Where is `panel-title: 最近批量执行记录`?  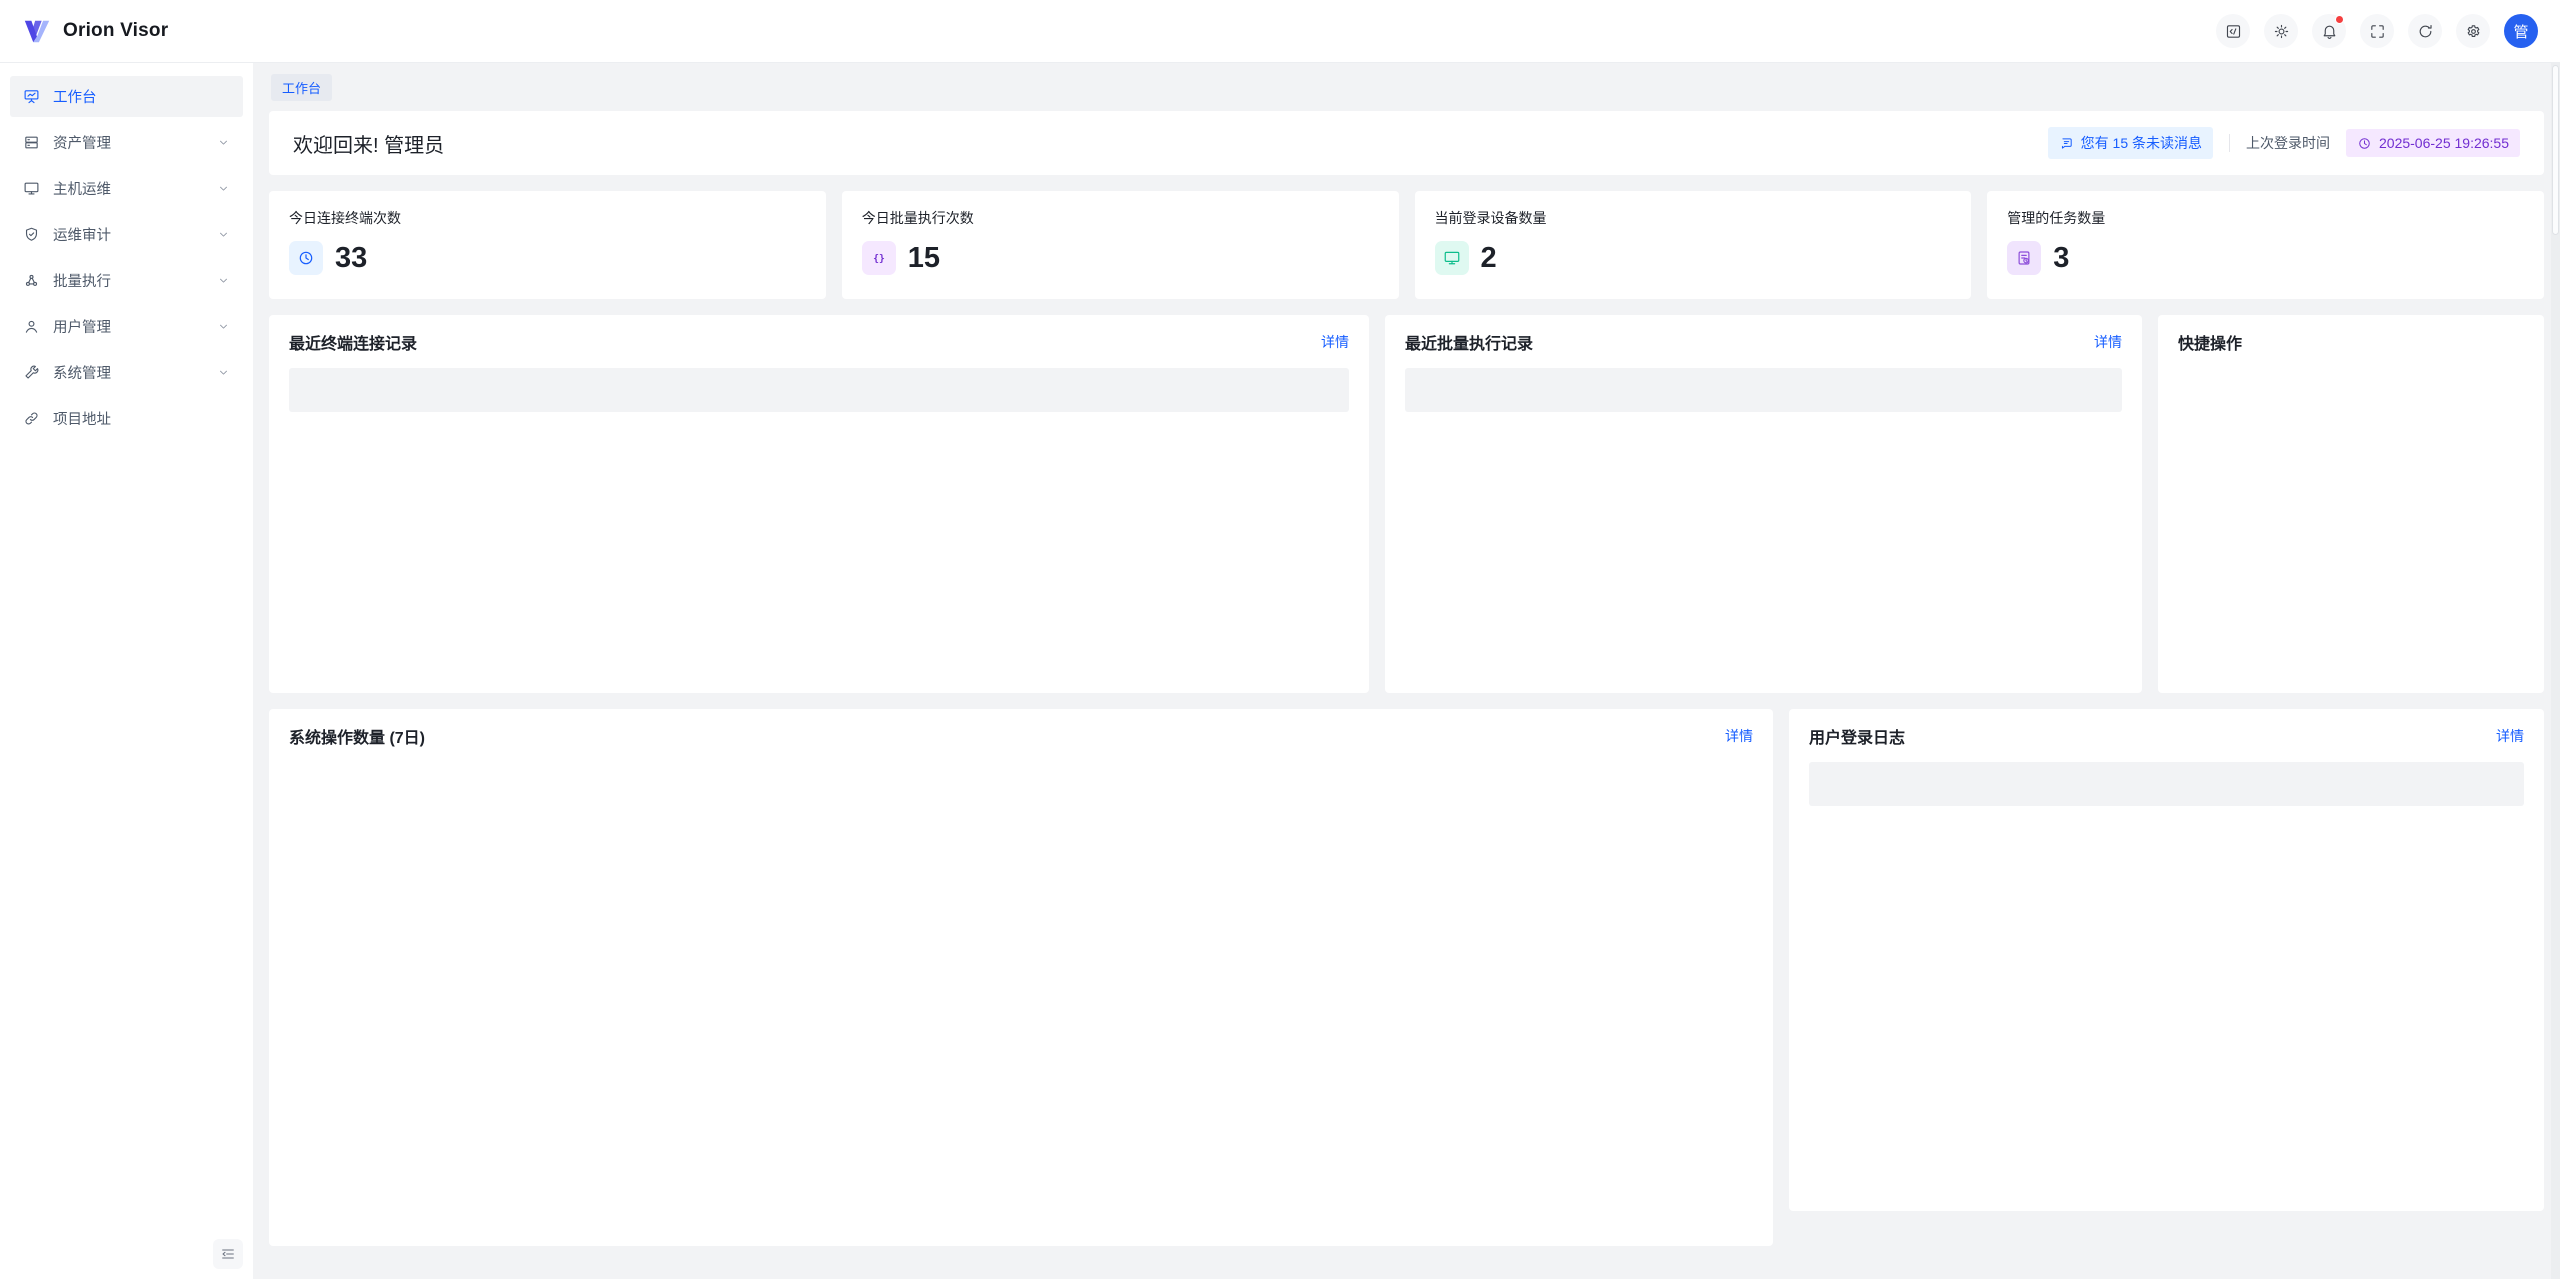
panel-title: 最近批量执行记录 is located at coordinates (1469, 344).